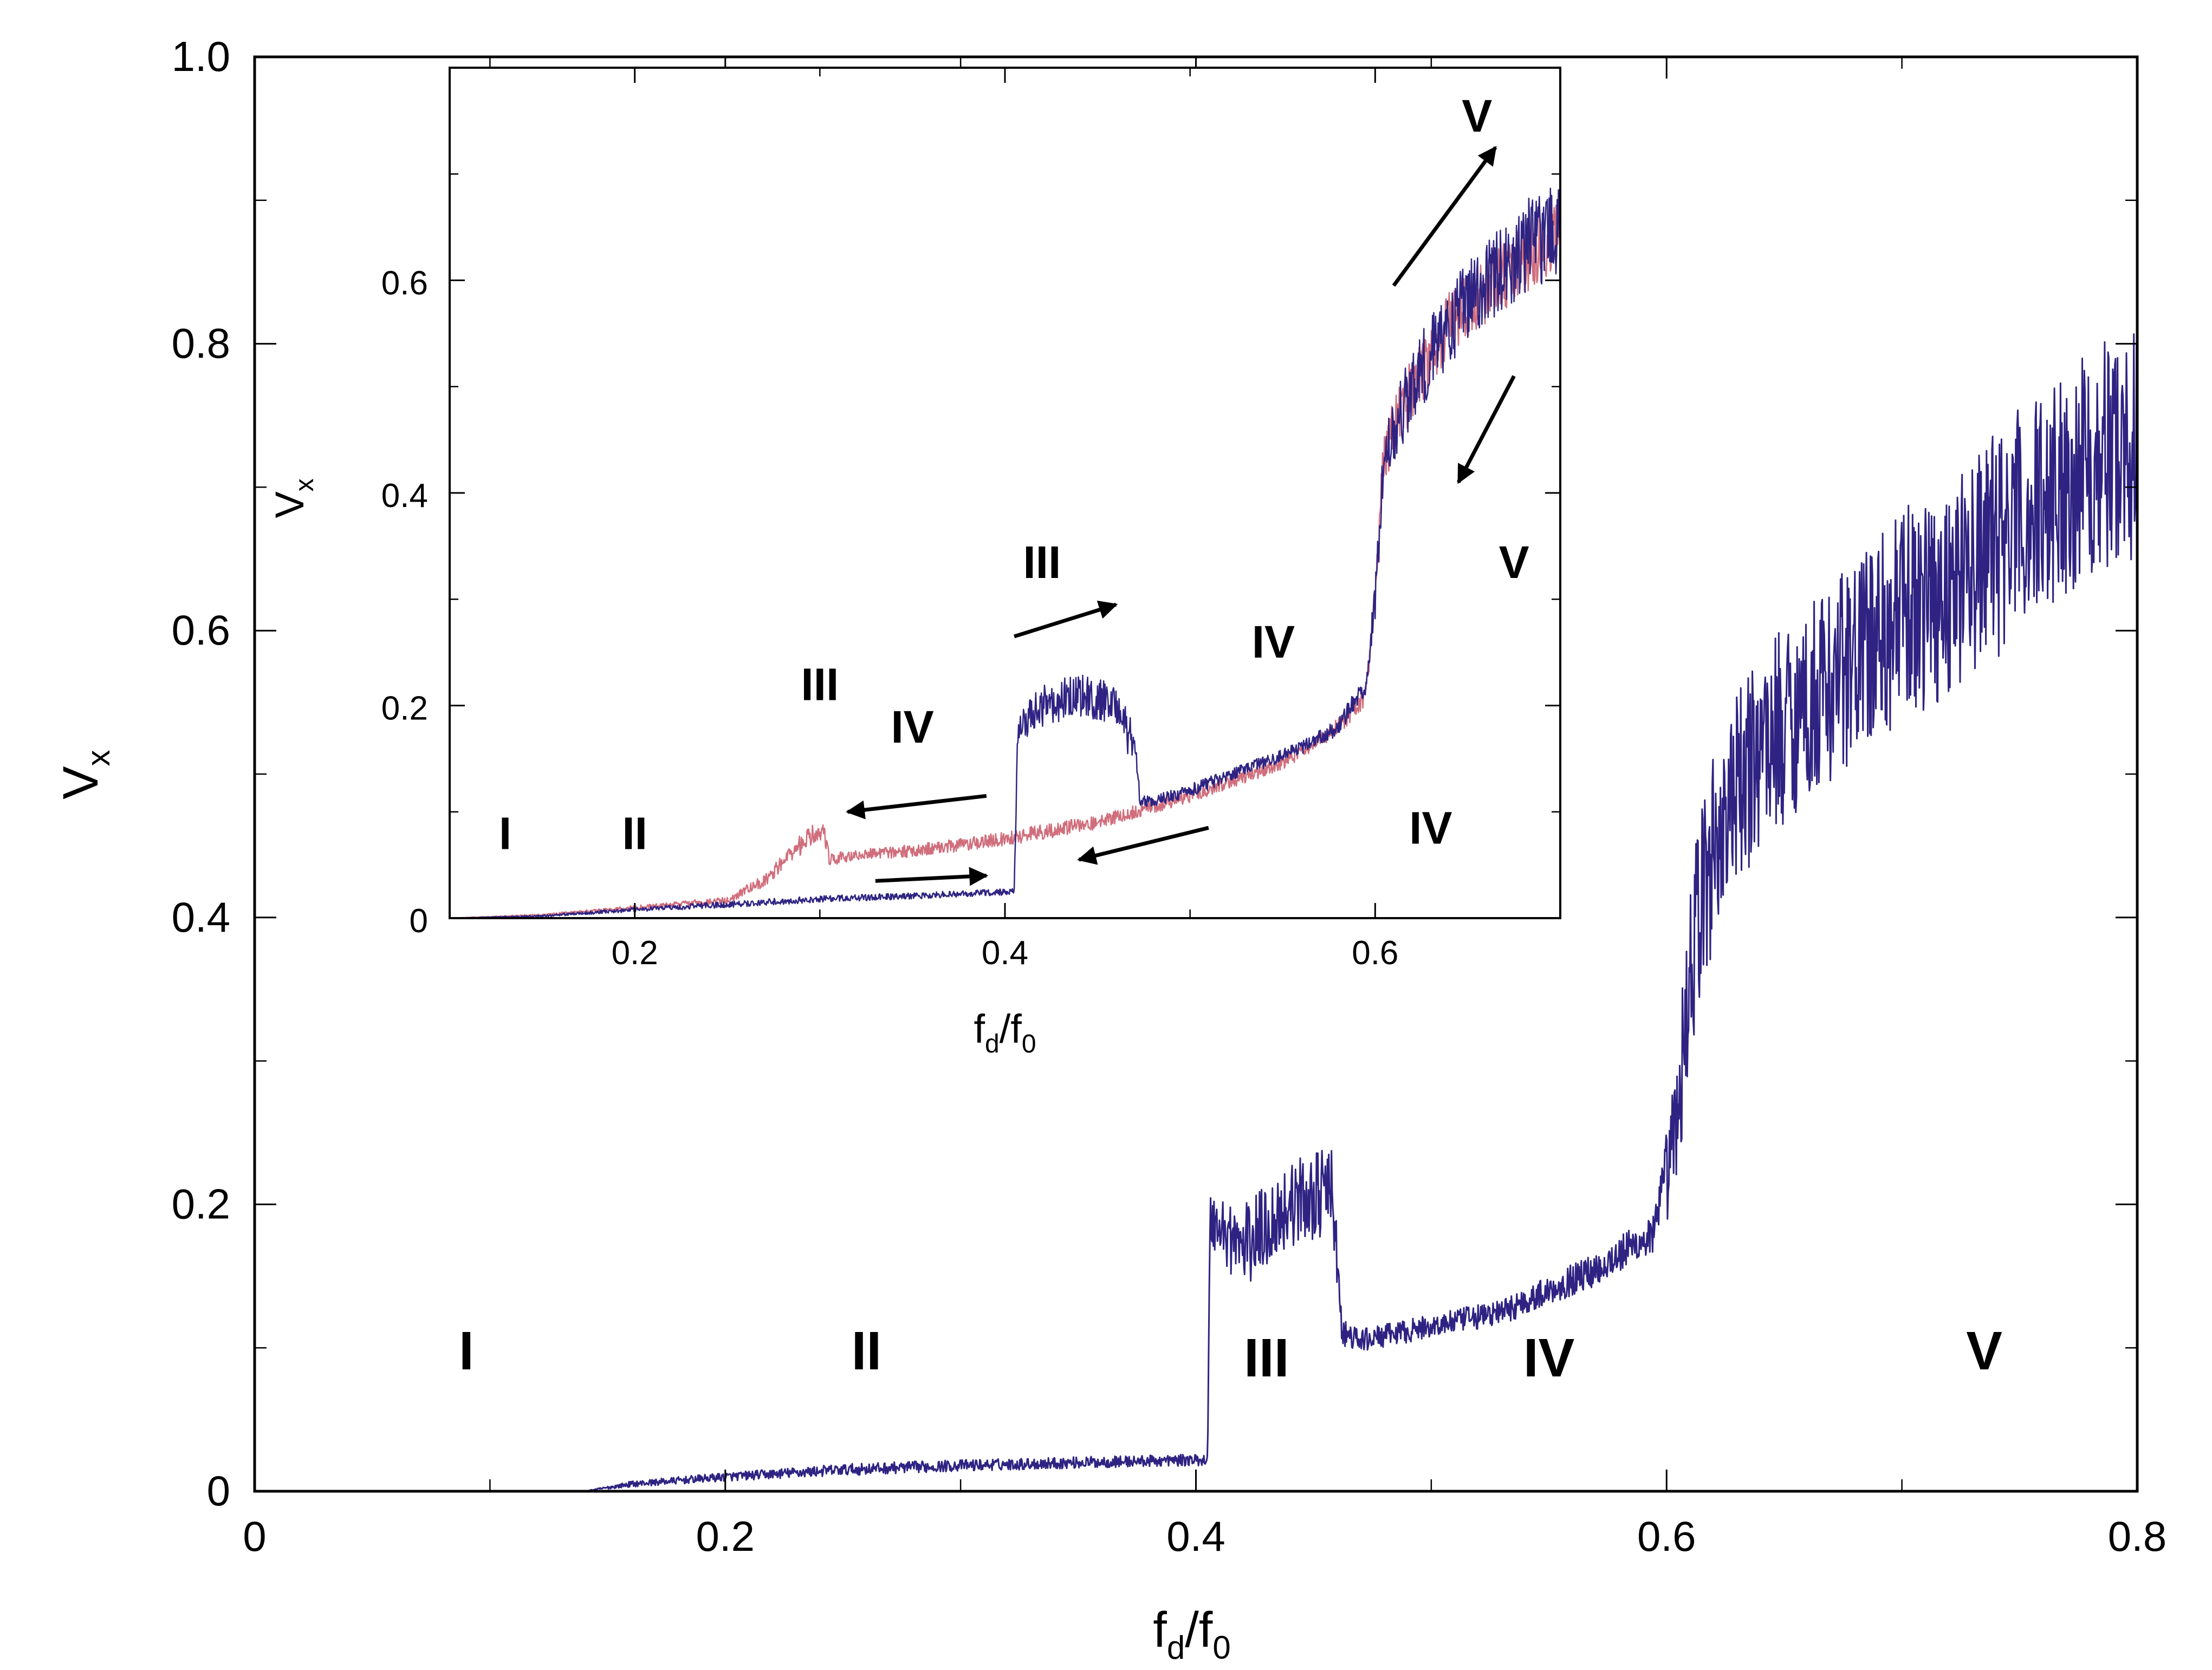  Describe the element at coordinates (1191, 1634) in the screenshot. I see `main-x-axis-label: fd/f0` at that location.